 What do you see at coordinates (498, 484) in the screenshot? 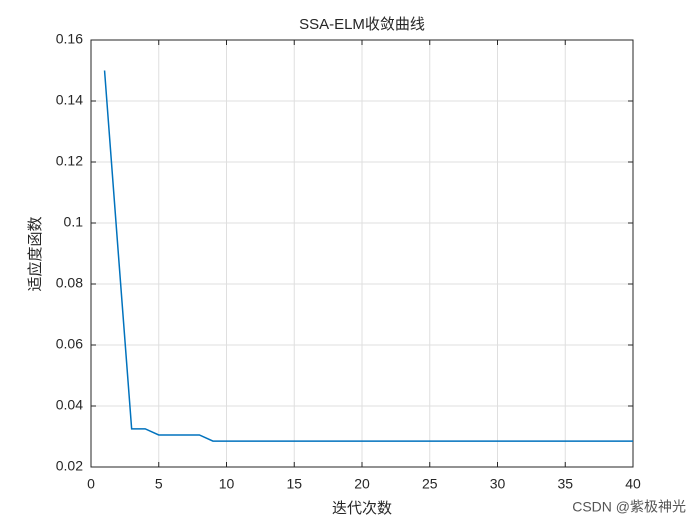
I see `x-tick-label: 30` at bounding box center [498, 484].